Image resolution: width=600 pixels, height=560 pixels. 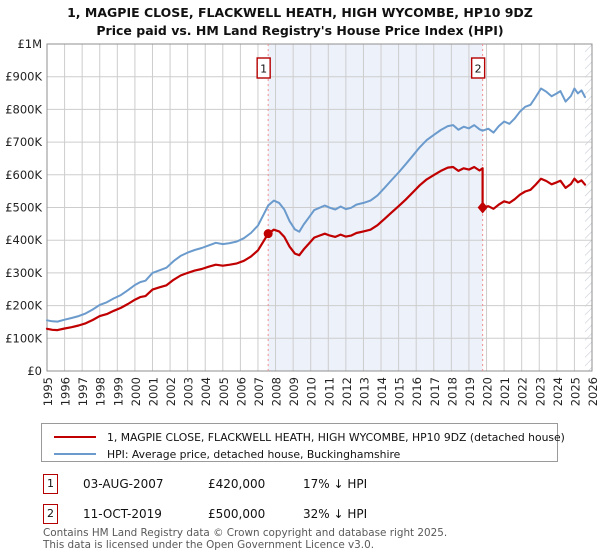 I want to click on svg-text: 2011, so click(x=329, y=391).